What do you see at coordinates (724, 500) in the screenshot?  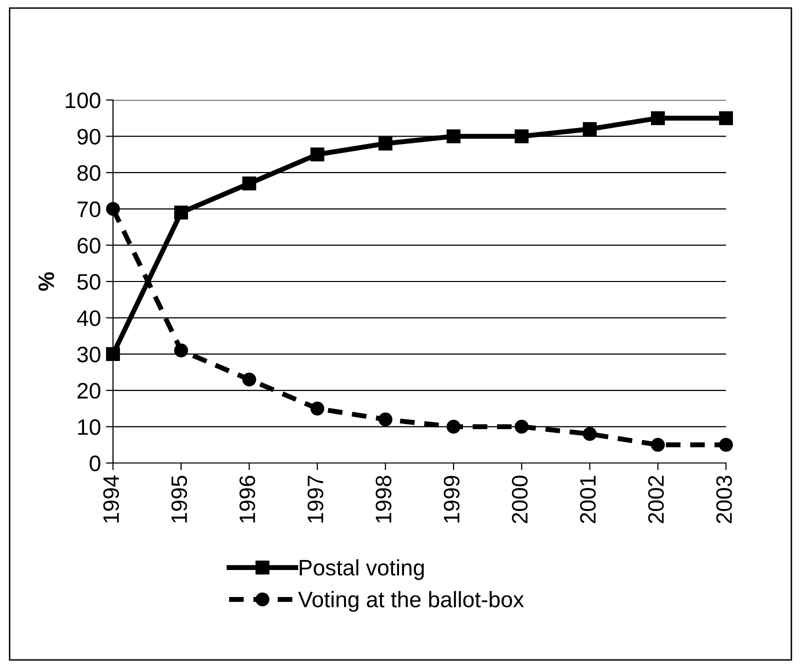 I see `x-tick-label: 2003` at bounding box center [724, 500].